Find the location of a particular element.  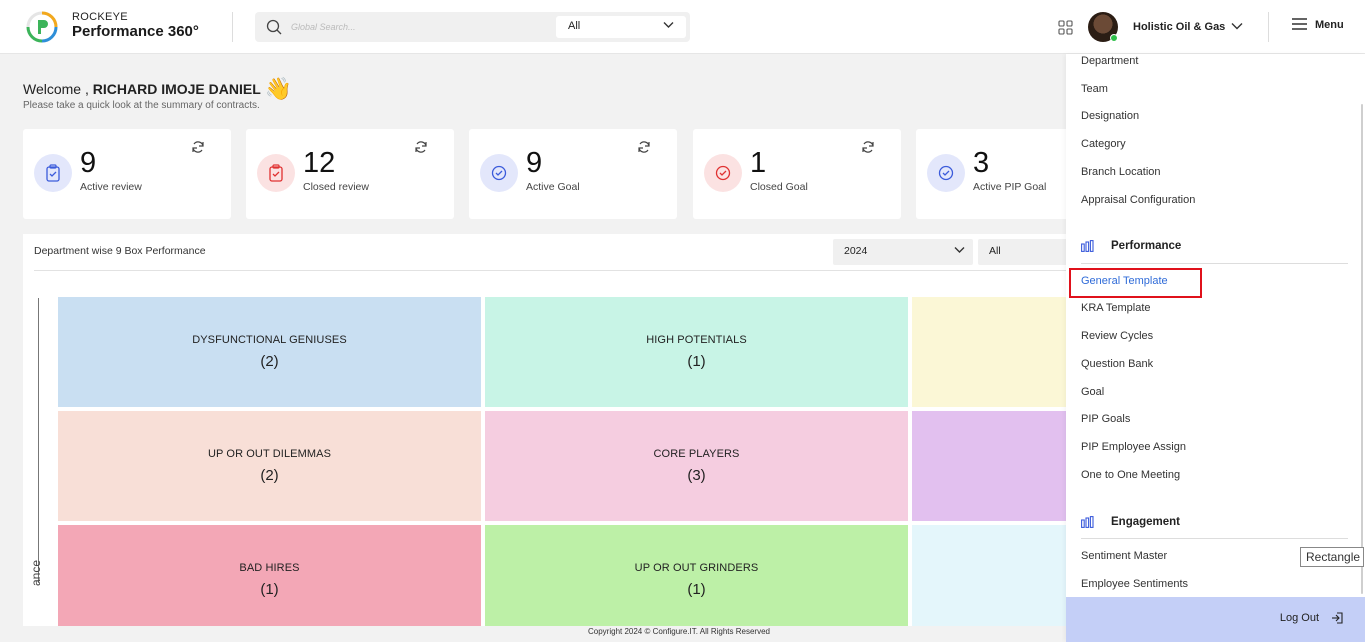

global-search-input is located at coordinates (416, 27).